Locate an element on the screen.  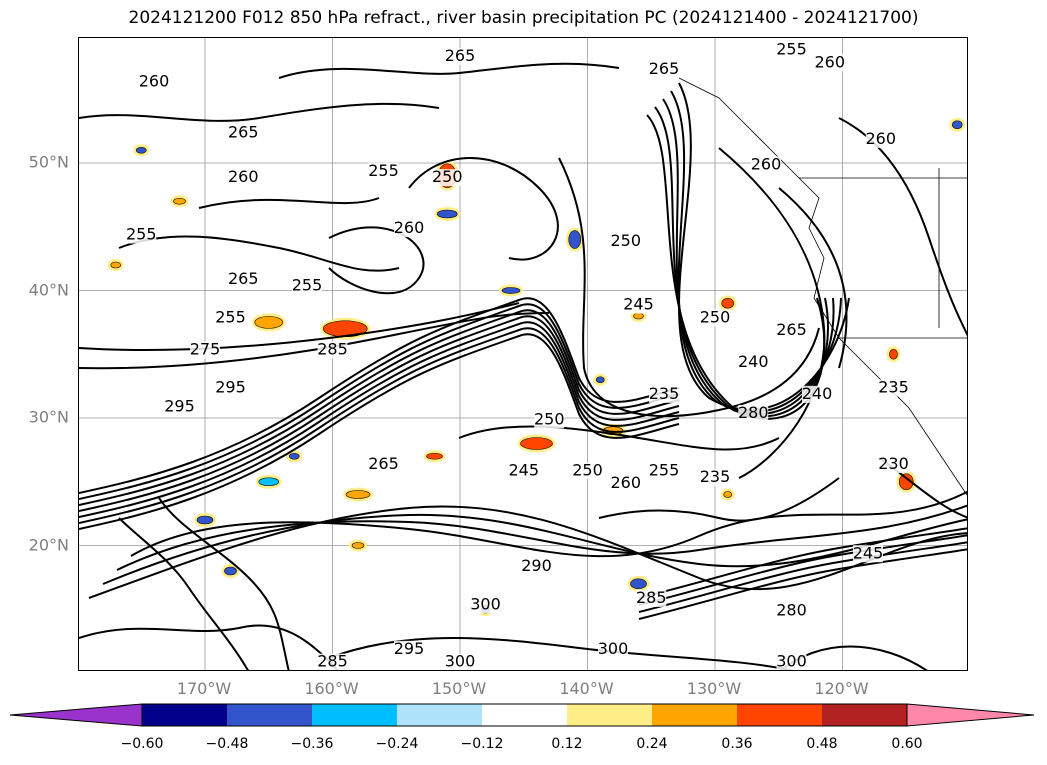
colorbar-tick-label: −0.12 is located at coordinates (482, 744).